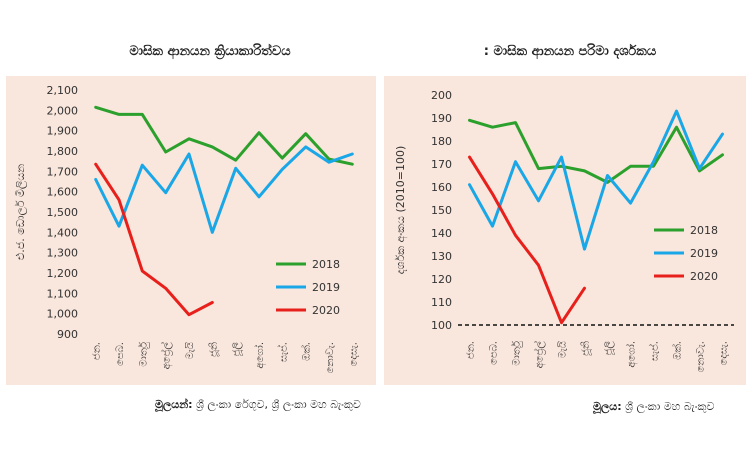 The image size is (750, 461). I want to click on right-ytick-label: 120, so click(441, 279).